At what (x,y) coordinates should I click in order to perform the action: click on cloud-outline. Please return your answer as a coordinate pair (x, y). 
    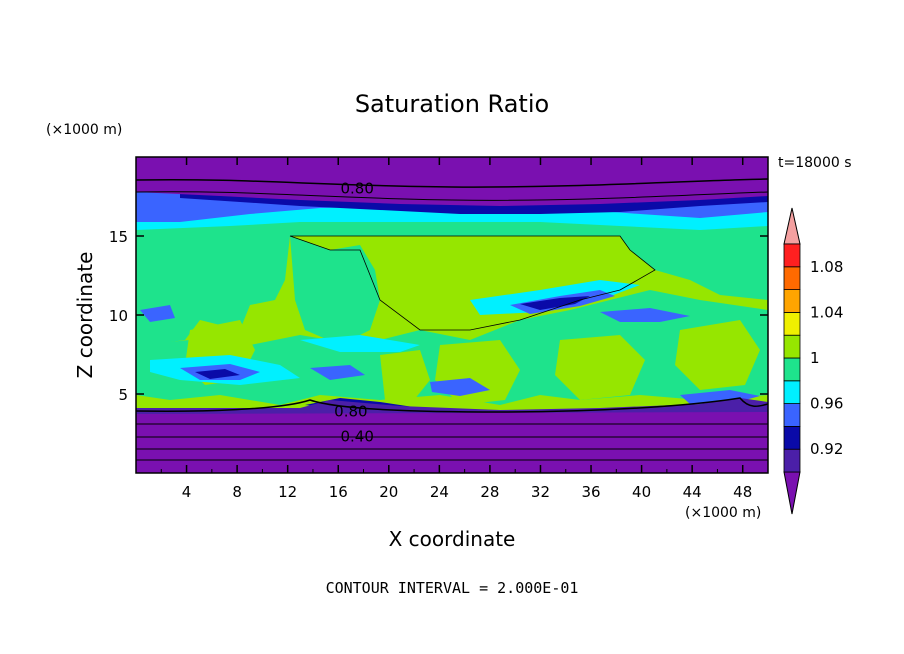
    Looking at the image, I should click on (472, 283).